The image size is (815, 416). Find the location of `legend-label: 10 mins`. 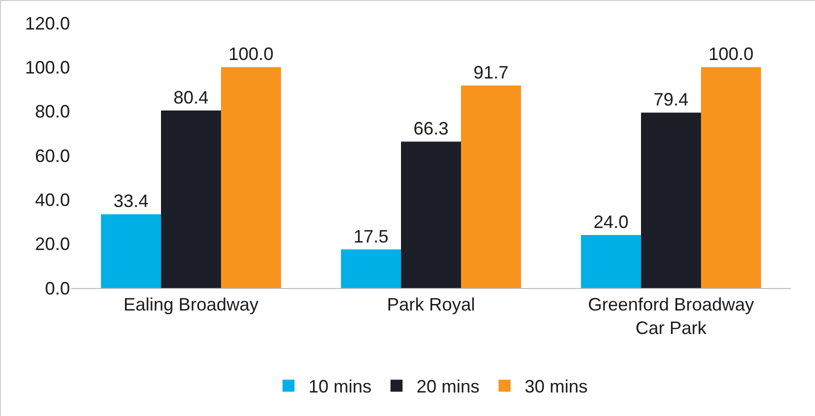

legend-label: 10 mins is located at coordinates (340, 386).